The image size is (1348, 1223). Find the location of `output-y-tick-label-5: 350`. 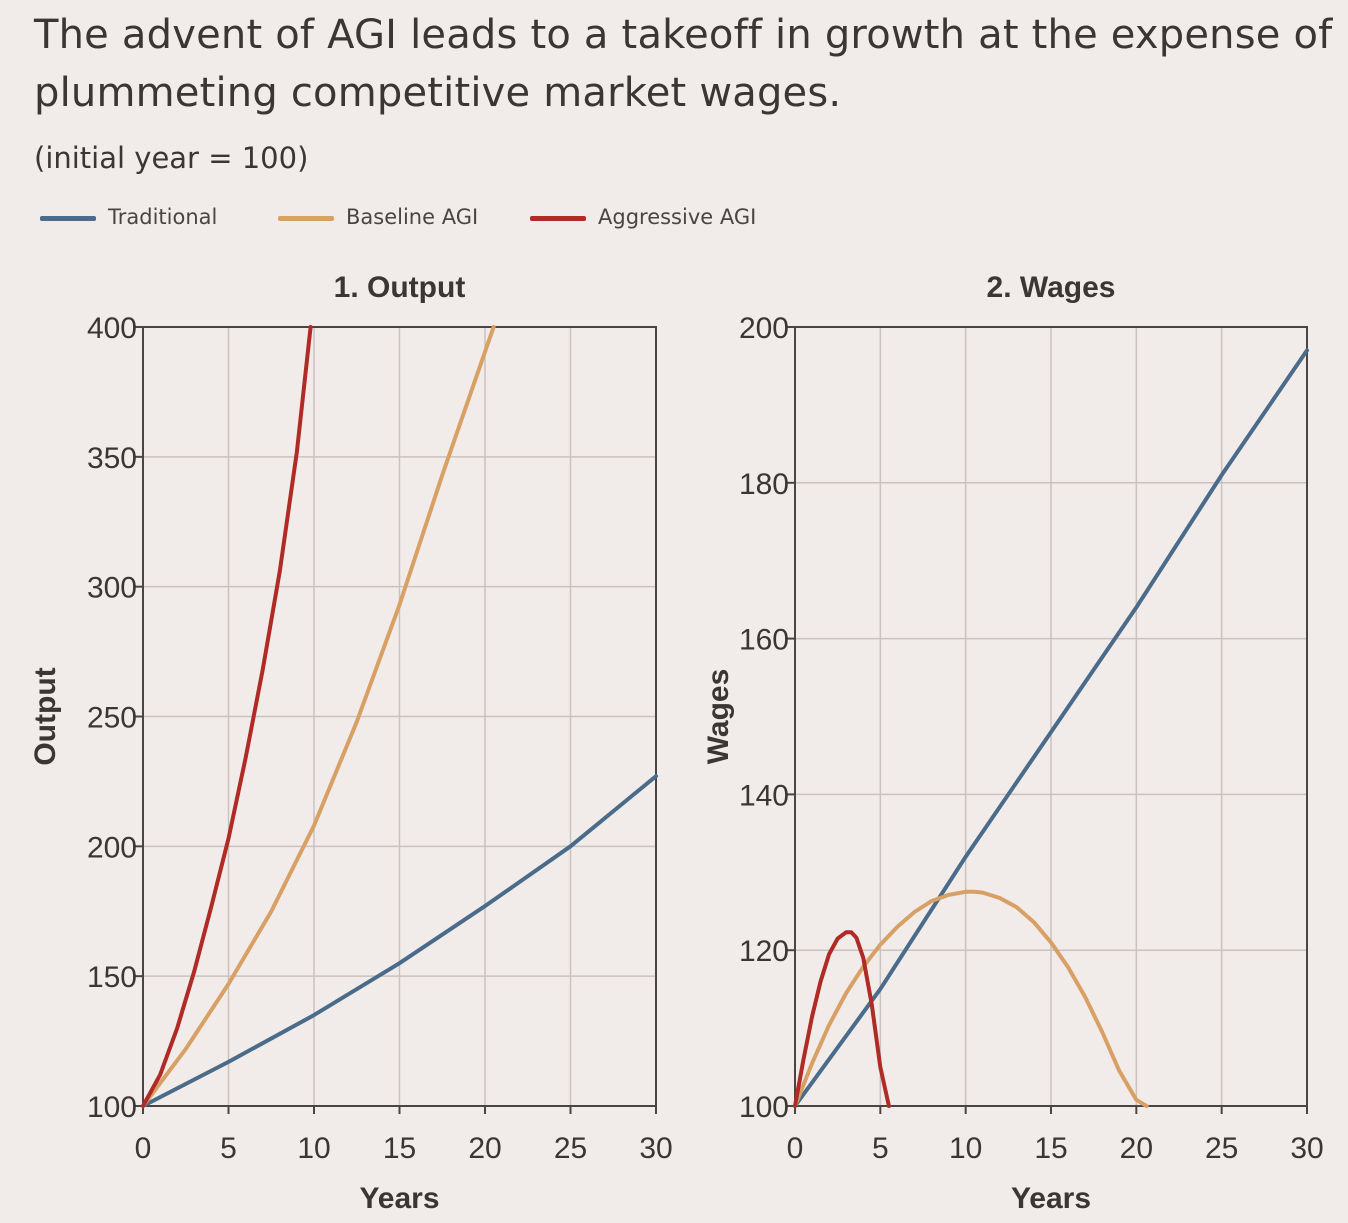

output-y-tick-label-5: 350 is located at coordinates (112, 458).